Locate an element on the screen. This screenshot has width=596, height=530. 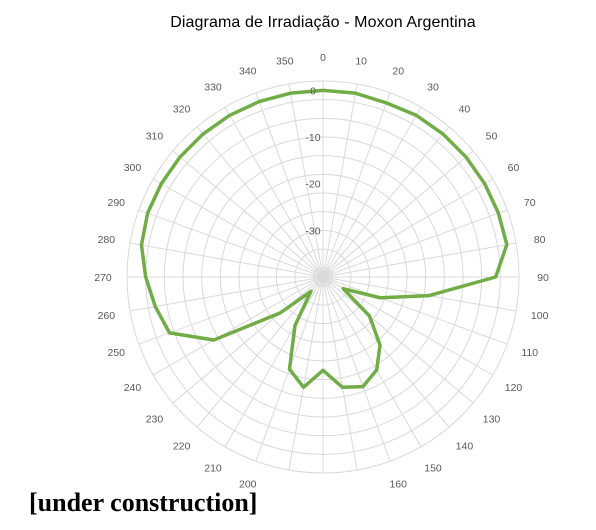
angle-label: 100 is located at coordinates (540, 316).